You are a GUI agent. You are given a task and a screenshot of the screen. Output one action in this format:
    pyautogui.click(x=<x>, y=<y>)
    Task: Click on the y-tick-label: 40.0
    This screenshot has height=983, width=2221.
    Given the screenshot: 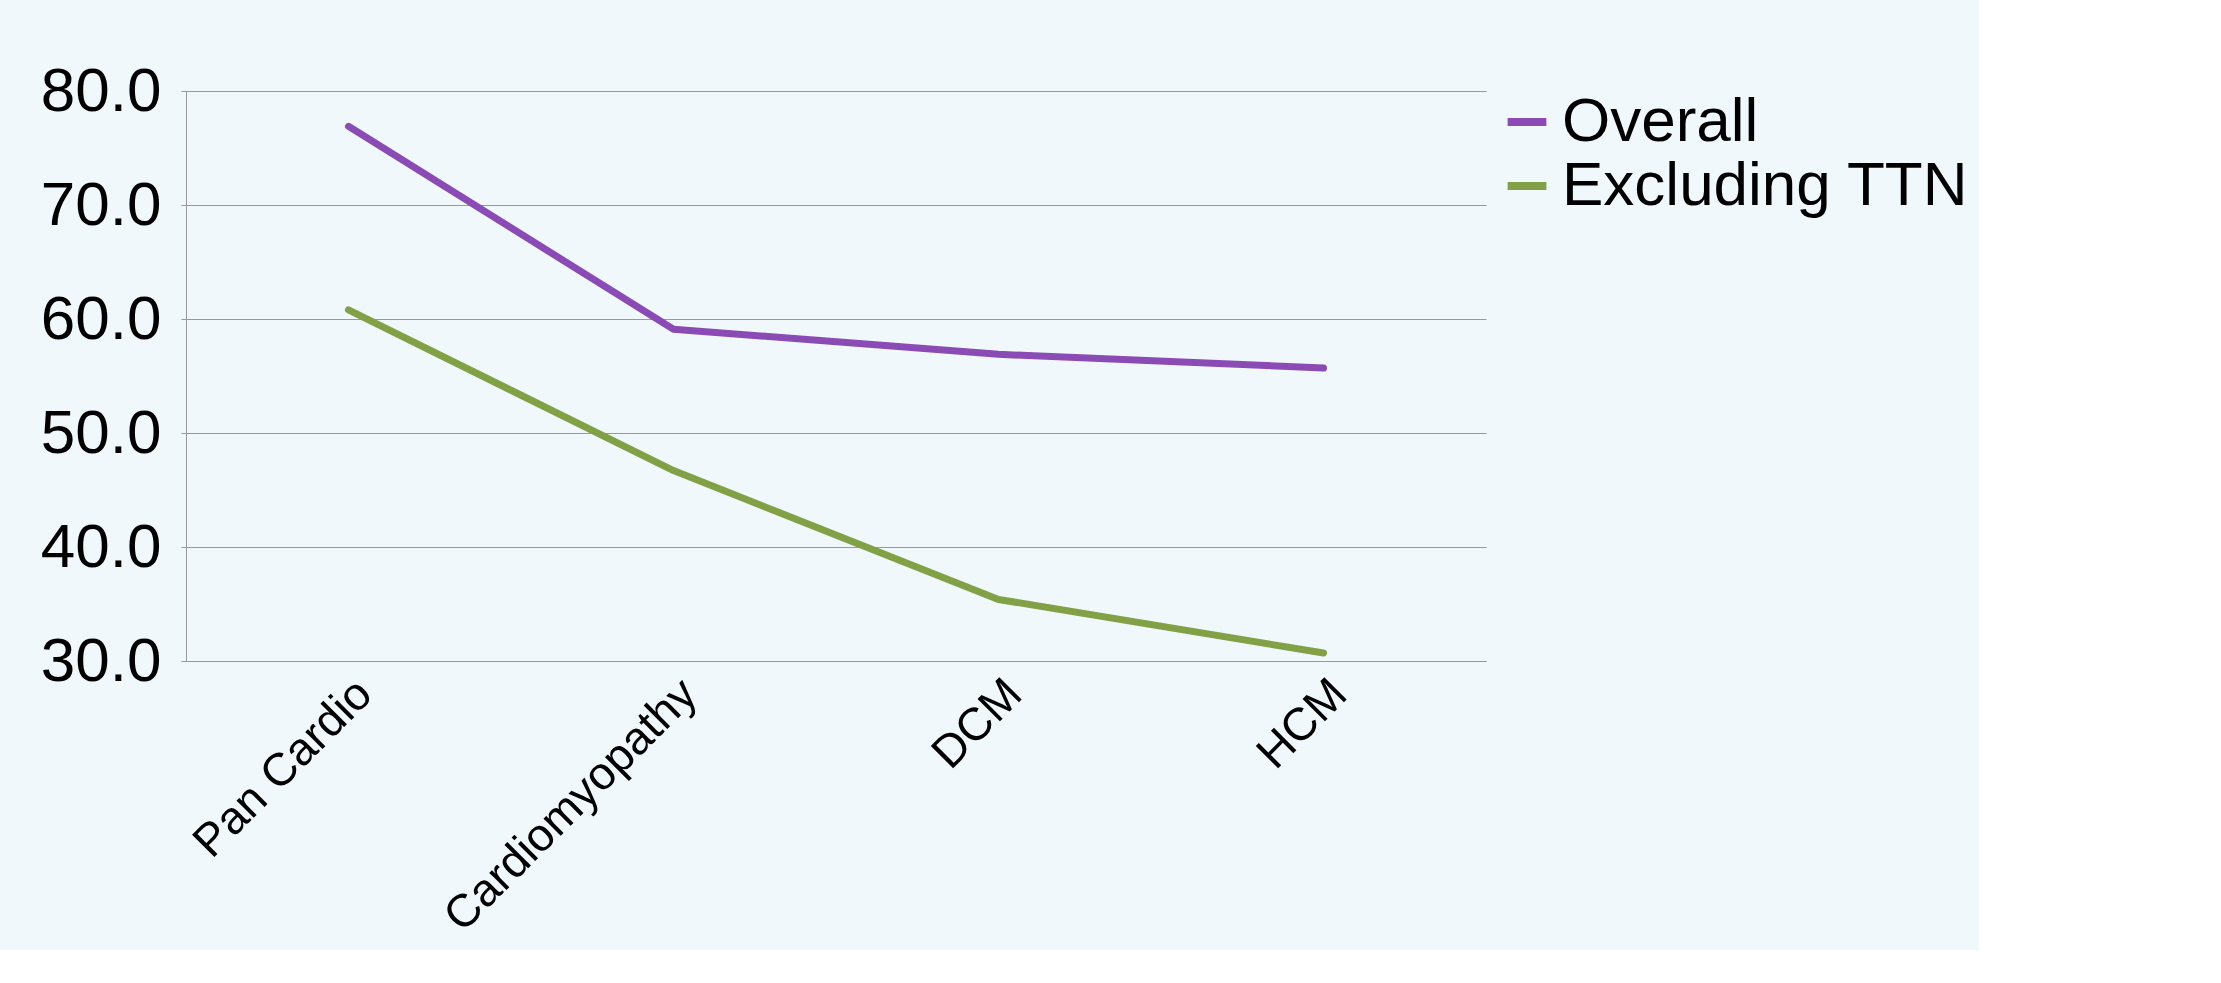 What is the action you would take?
    pyautogui.click(x=101, y=545)
    